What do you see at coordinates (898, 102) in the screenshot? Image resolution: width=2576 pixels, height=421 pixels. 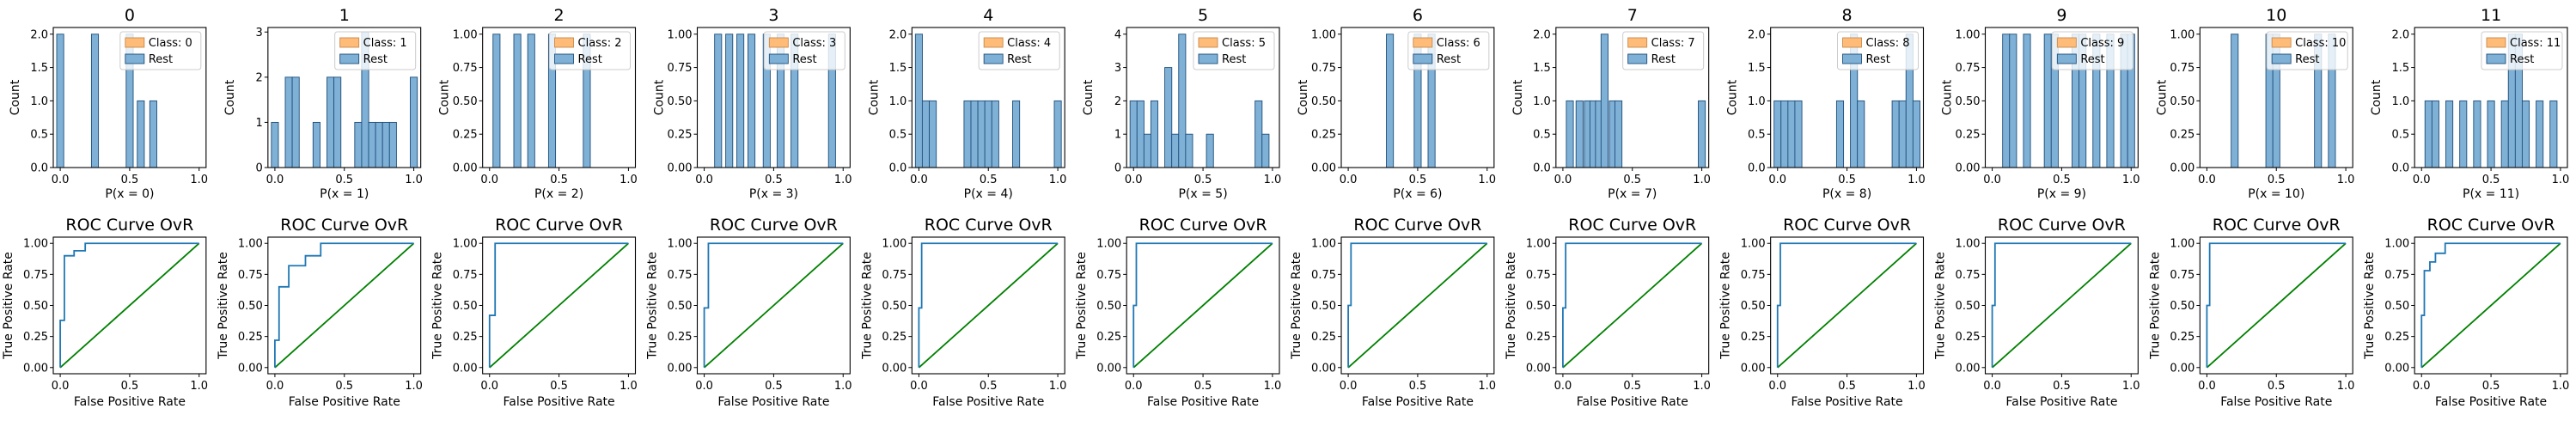 I see `hist-ytick-label-4-2: 1.0` at bounding box center [898, 102].